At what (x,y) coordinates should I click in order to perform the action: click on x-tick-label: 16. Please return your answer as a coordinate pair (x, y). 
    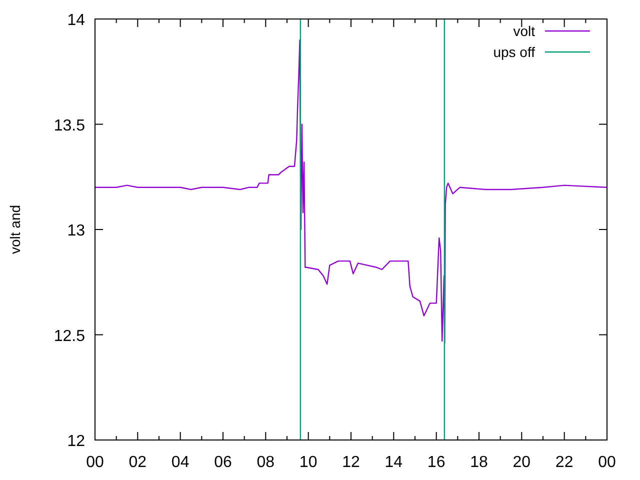
    Looking at the image, I should click on (436, 462).